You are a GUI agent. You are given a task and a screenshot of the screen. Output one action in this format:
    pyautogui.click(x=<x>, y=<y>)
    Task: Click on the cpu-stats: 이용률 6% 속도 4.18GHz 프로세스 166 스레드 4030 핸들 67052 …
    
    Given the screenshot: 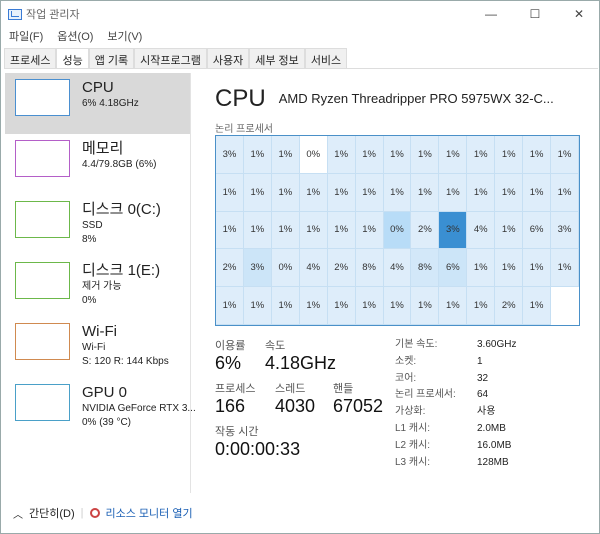 What is the action you would take?
    pyautogui.click(x=299, y=398)
    